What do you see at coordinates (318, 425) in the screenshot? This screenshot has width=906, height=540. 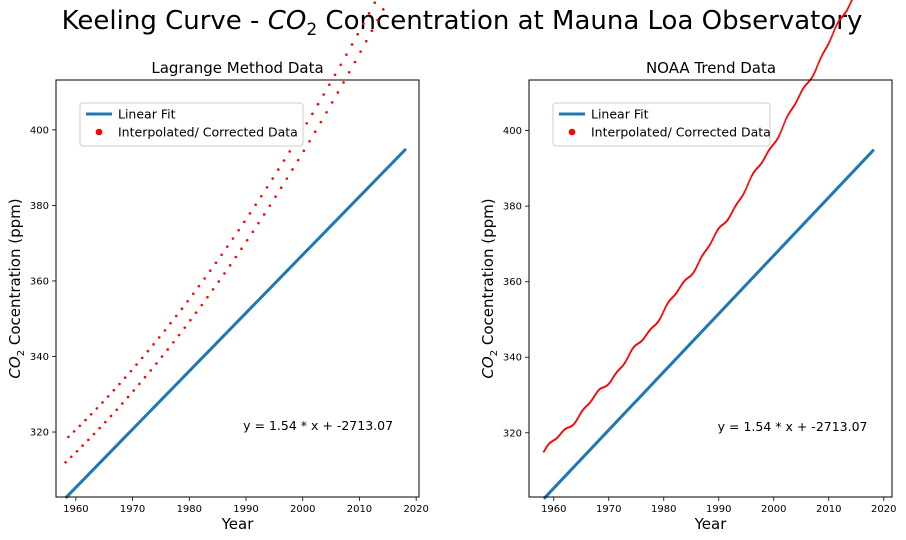 I see `fit-equation: y = 1.54 * x + -2713.07` at bounding box center [318, 425].